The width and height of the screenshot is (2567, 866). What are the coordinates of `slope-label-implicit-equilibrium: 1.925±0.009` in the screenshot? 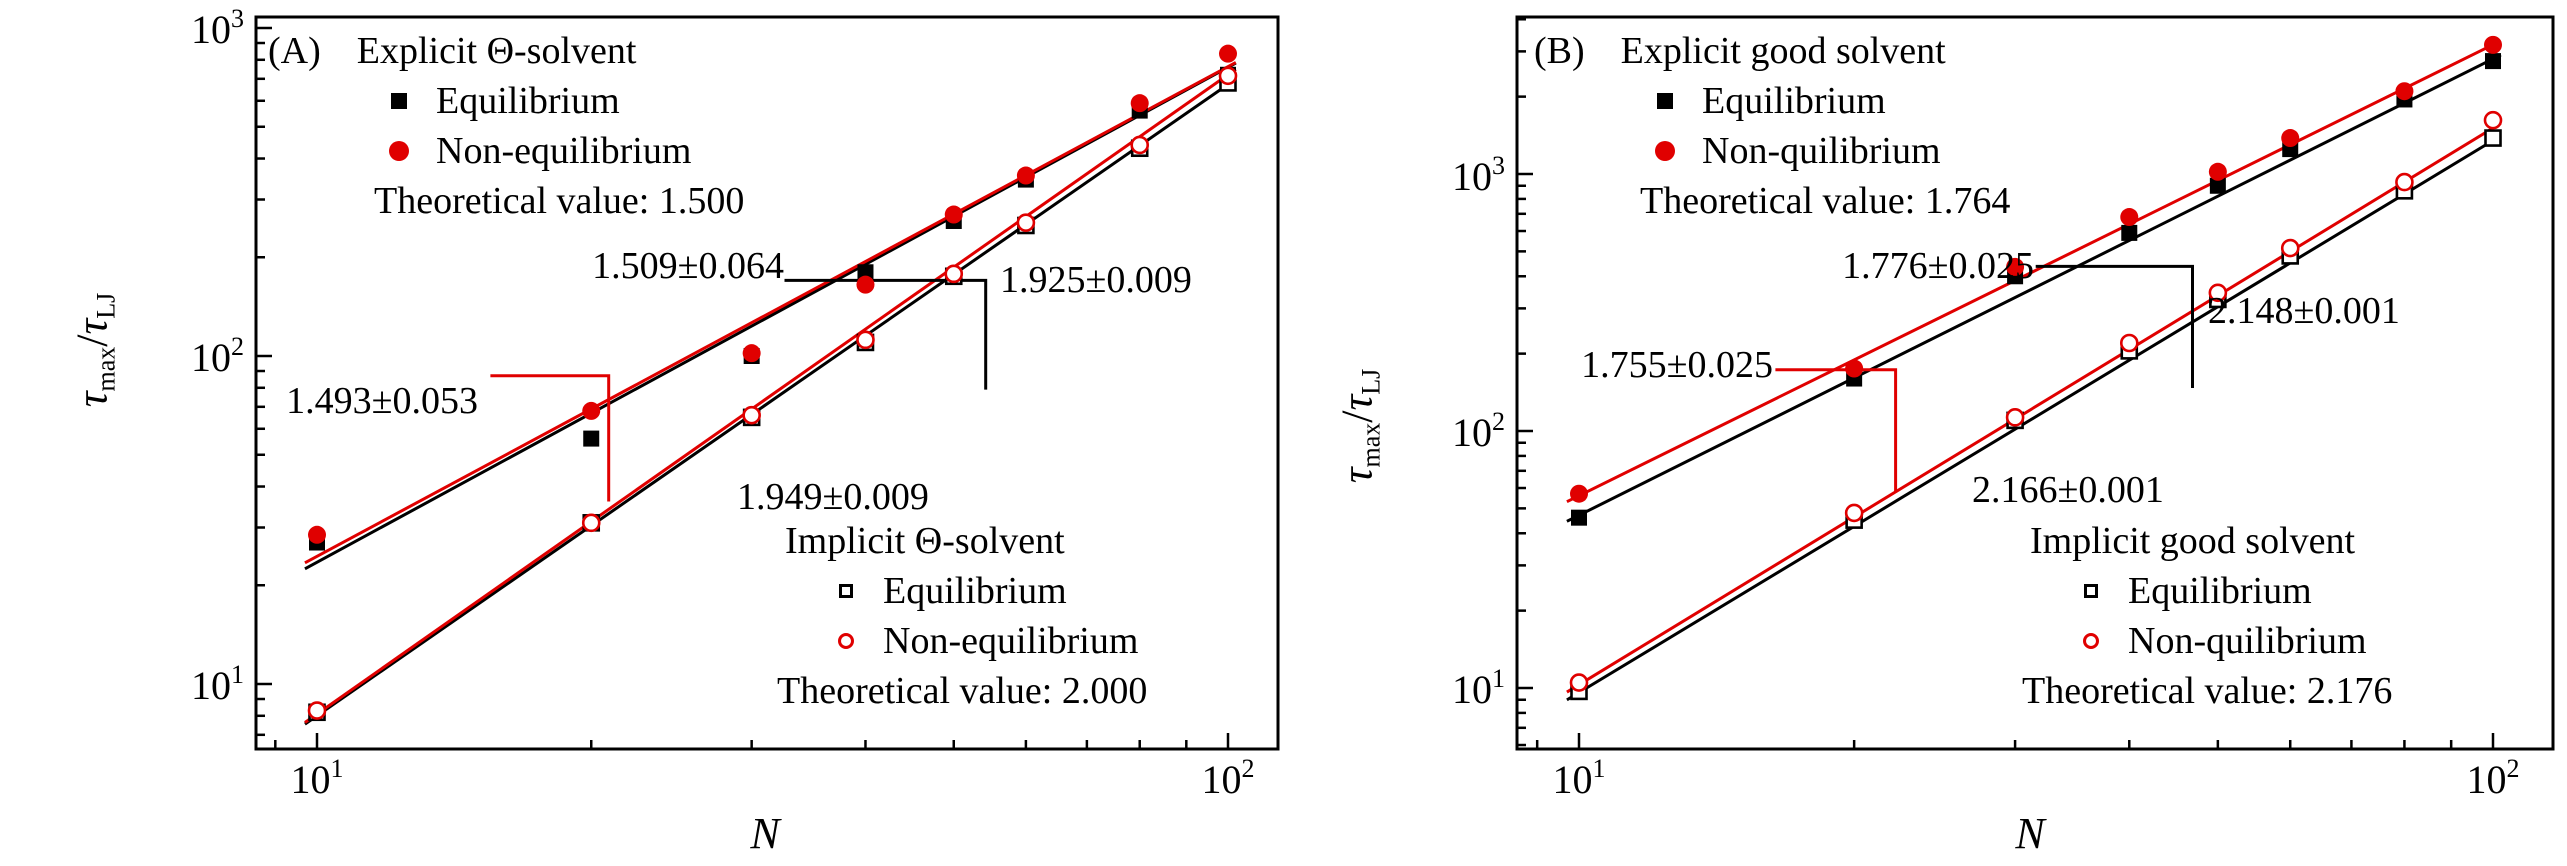 It's located at (1096, 280).